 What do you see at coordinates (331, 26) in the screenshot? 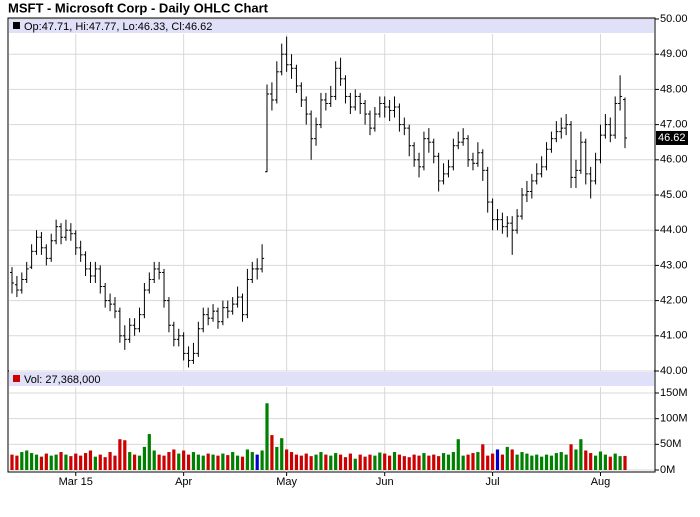
I see `price-legend-strip` at bounding box center [331, 26].